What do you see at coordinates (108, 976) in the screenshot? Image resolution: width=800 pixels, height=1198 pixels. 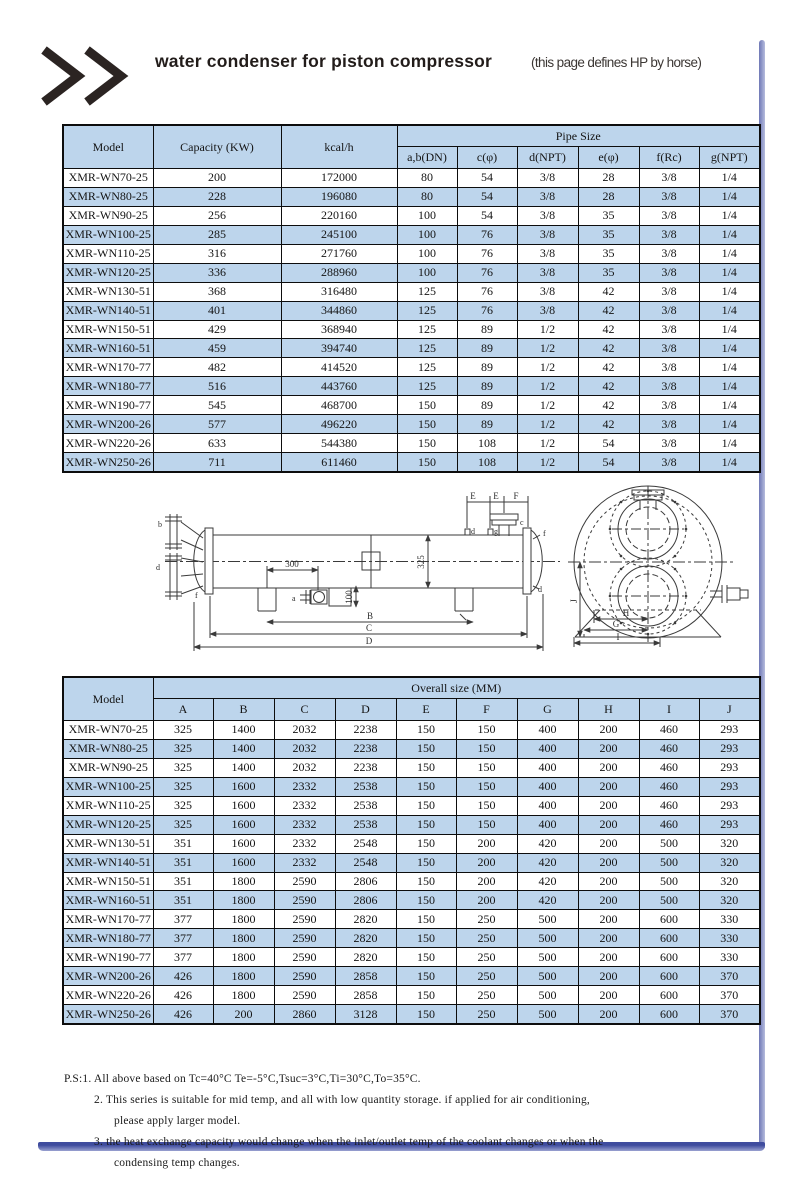 I see `model-cell: XMR-WN200-26` at bounding box center [108, 976].